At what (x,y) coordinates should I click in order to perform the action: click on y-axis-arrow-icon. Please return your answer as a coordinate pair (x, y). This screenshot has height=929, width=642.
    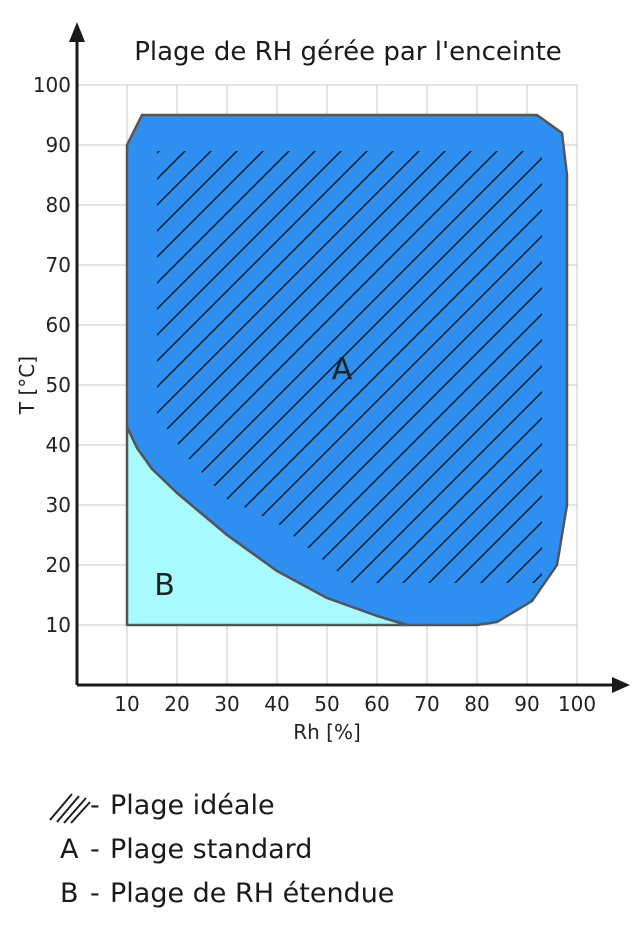
    Looking at the image, I should click on (77, 32).